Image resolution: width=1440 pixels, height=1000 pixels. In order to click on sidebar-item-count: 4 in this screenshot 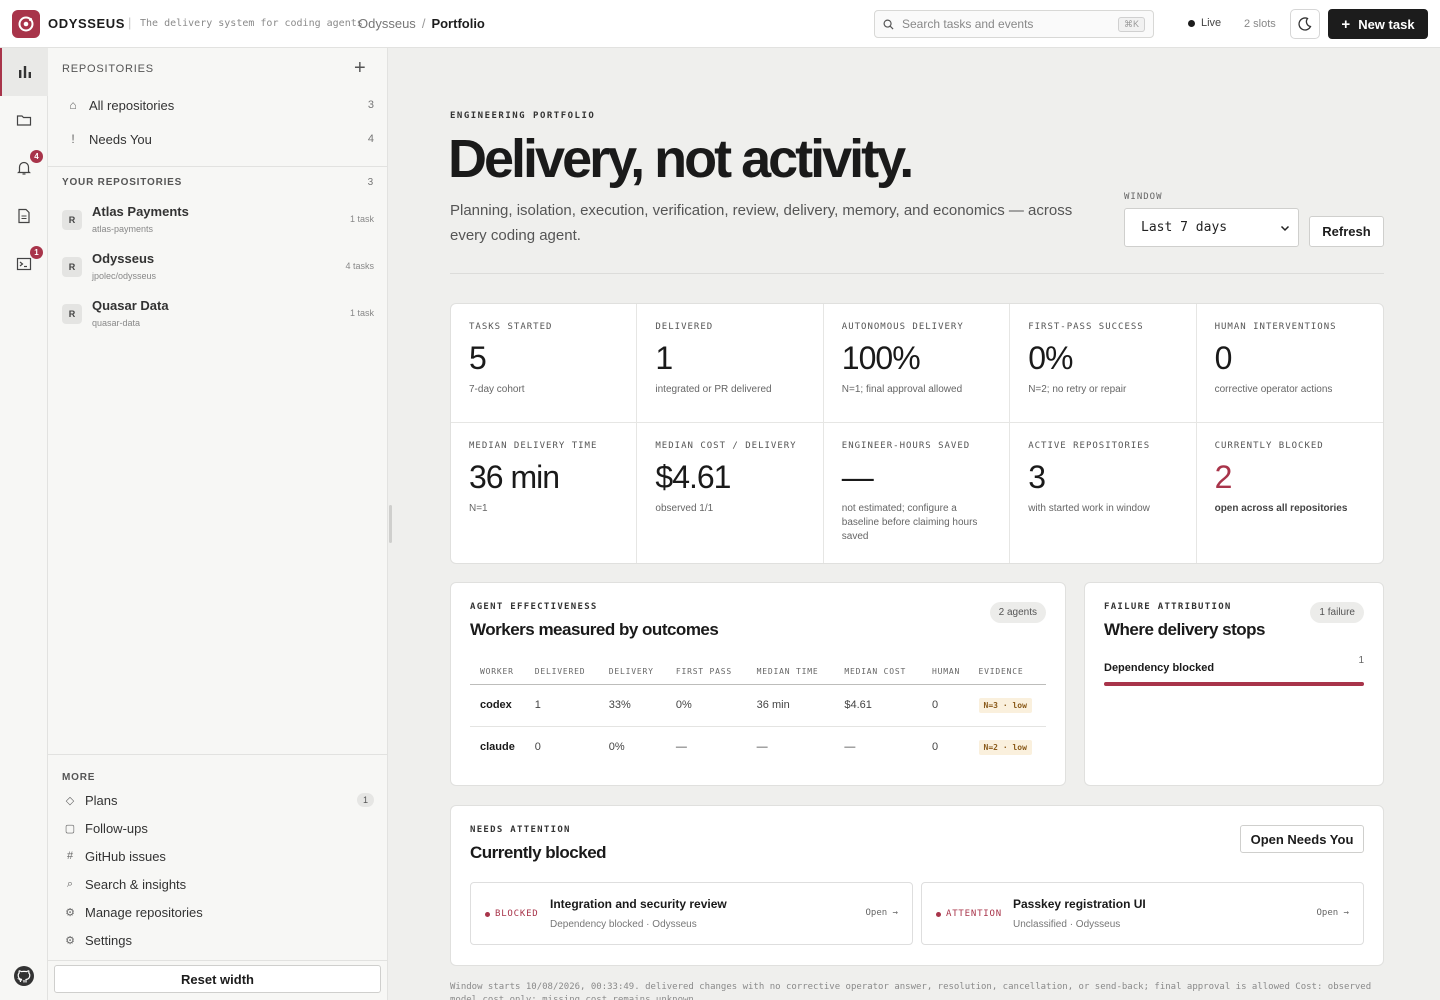, I will do `click(370, 139)`.